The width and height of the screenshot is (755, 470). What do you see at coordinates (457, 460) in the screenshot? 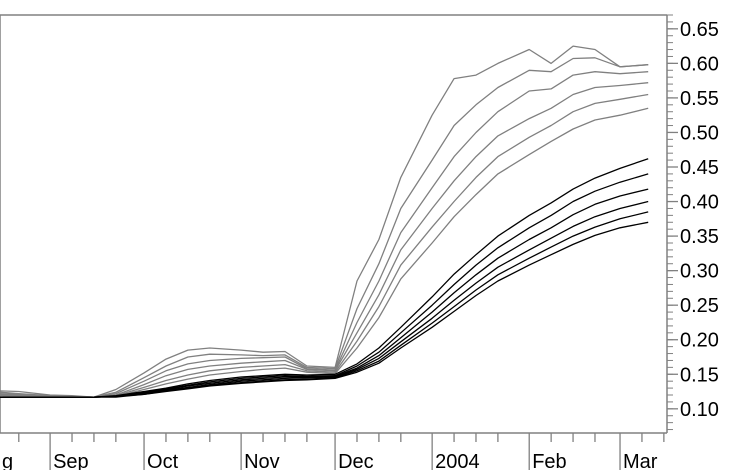
I see `x-tick-label-6: 2004` at bounding box center [457, 460].